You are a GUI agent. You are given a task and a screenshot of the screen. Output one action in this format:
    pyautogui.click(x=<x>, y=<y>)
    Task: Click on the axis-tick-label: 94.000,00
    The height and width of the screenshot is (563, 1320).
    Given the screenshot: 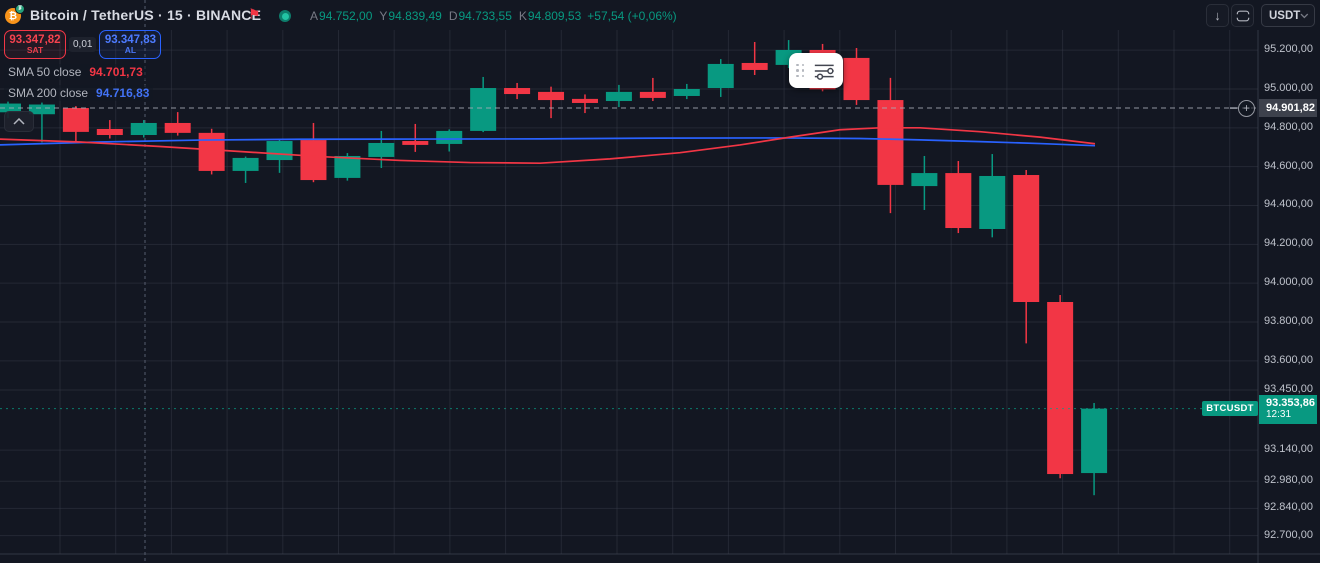 What is the action you would take?
    pyautogui.click(x=1288, y=282)
    